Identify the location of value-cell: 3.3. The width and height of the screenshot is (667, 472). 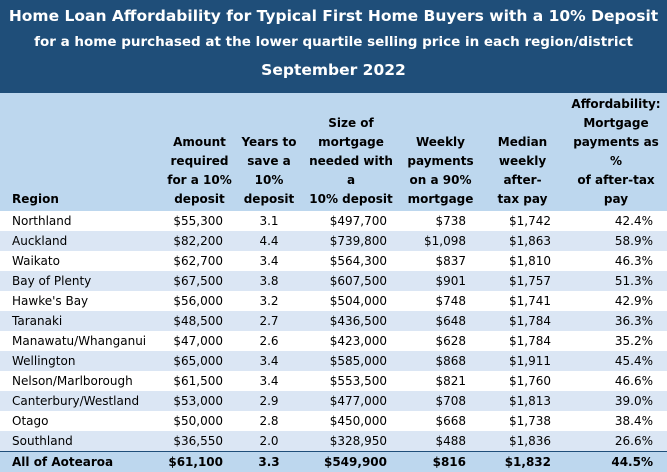
(269, 461).